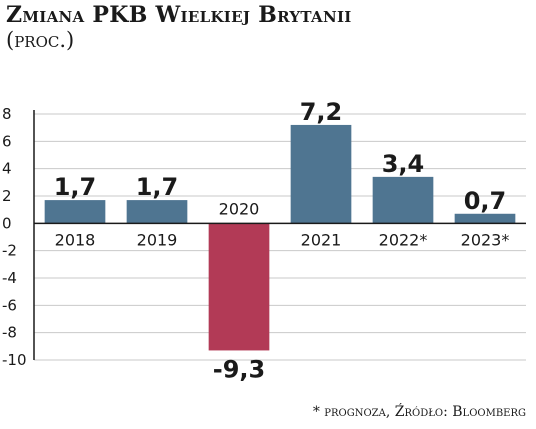 The width and height of the screenshot is (536, 429). What do you see at coordinates (7, 169) in the screenshot?
I see `y-tick-label: 4` at bounding box center [7, 169].